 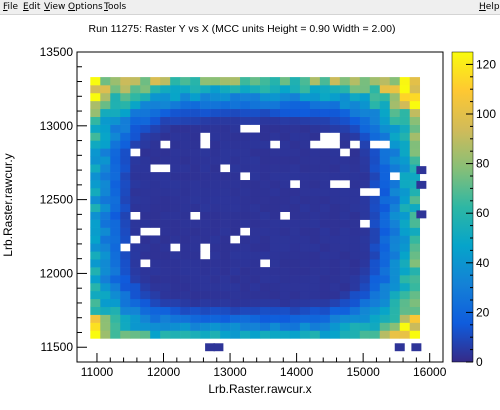 I want to click on menu-help: Help, so click(x=489, y=7).